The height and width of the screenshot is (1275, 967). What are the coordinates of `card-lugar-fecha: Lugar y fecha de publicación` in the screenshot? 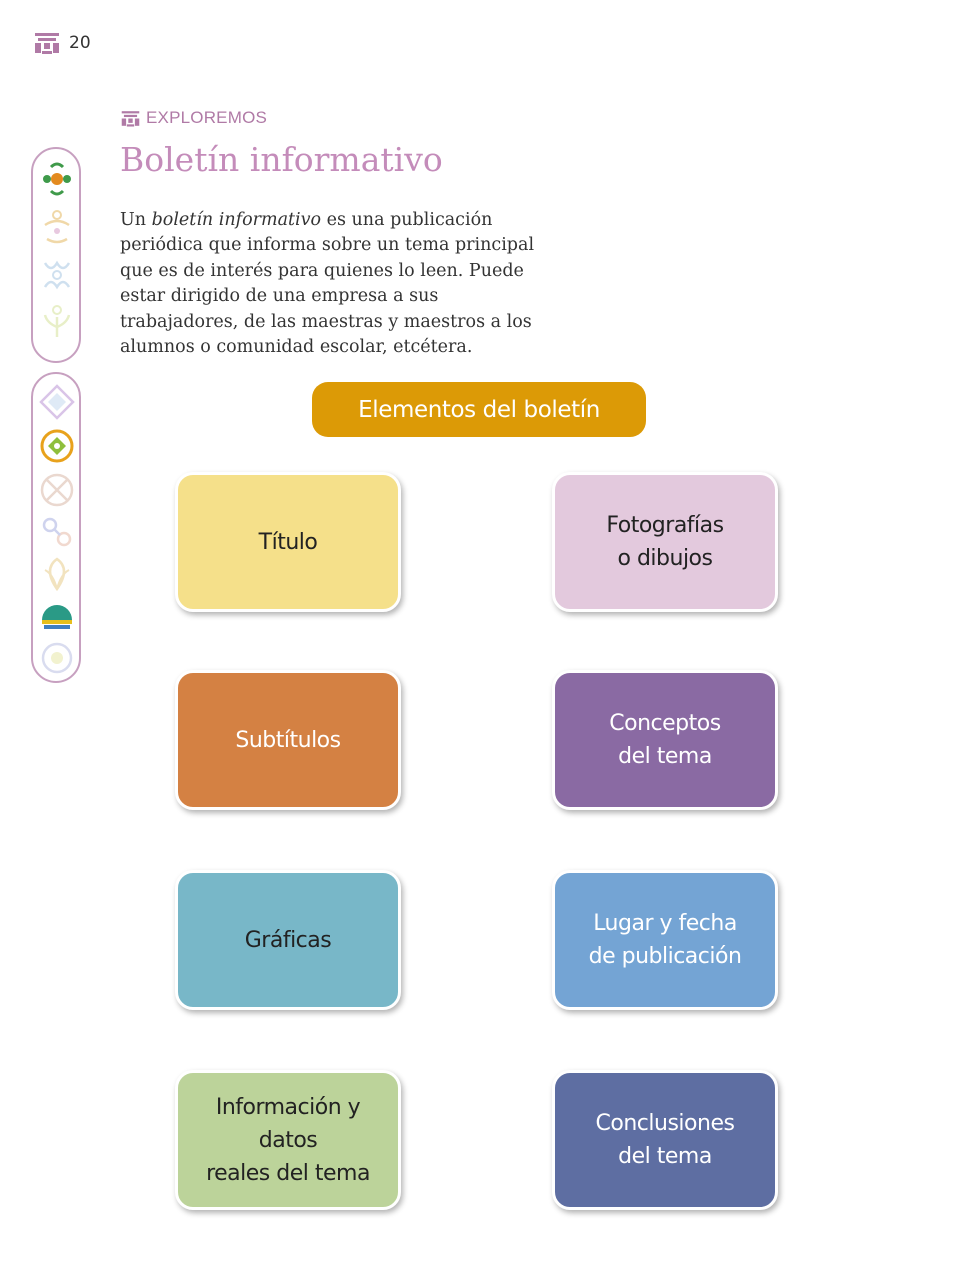 It's located at (665, 940).